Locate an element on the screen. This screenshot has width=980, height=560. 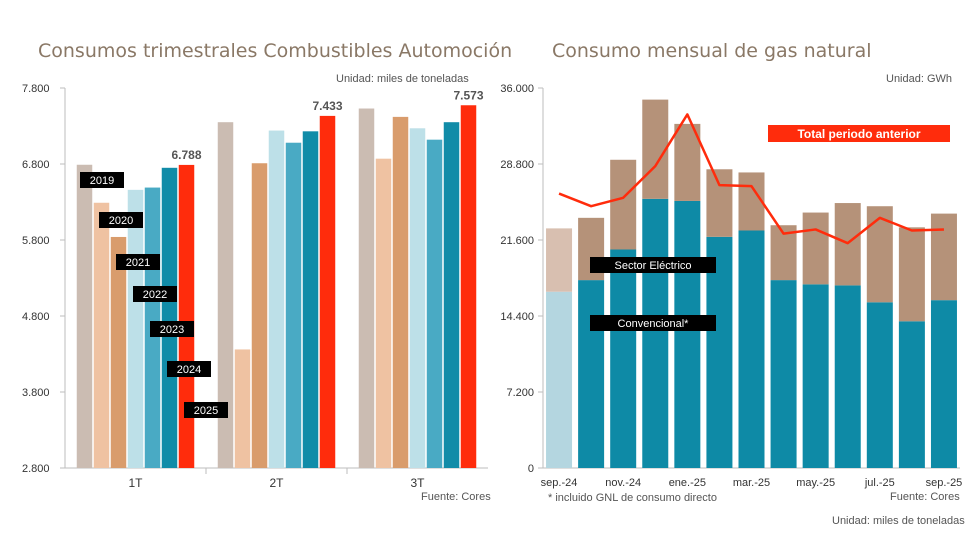
legend-label-2025: 2025 is located at coordinates (206, 411).